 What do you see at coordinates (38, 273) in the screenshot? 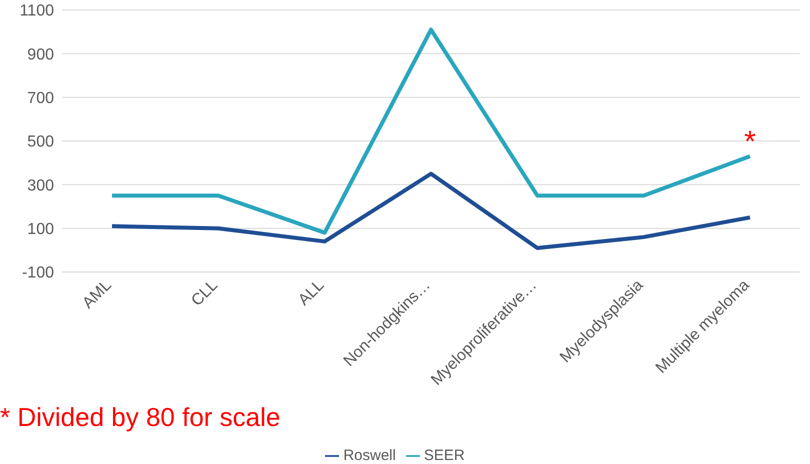
I see `y-tick-label: -100` at bounding box center [38, 273].